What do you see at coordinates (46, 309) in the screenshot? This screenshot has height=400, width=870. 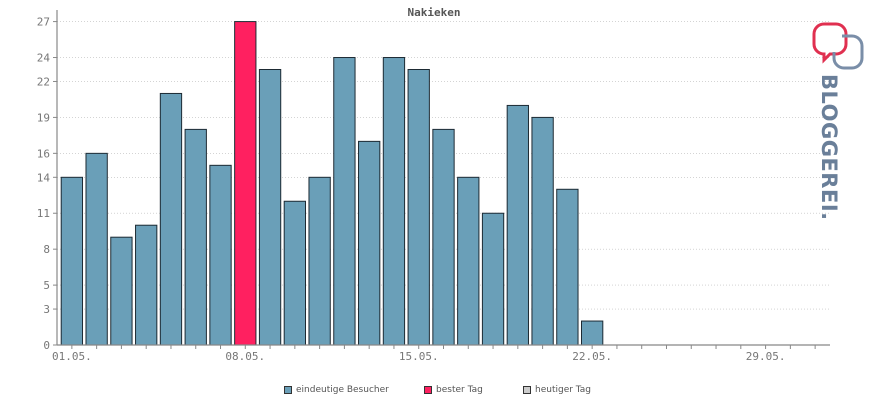 I see `y-tick-label: 3` at bounding box center [46, 309].